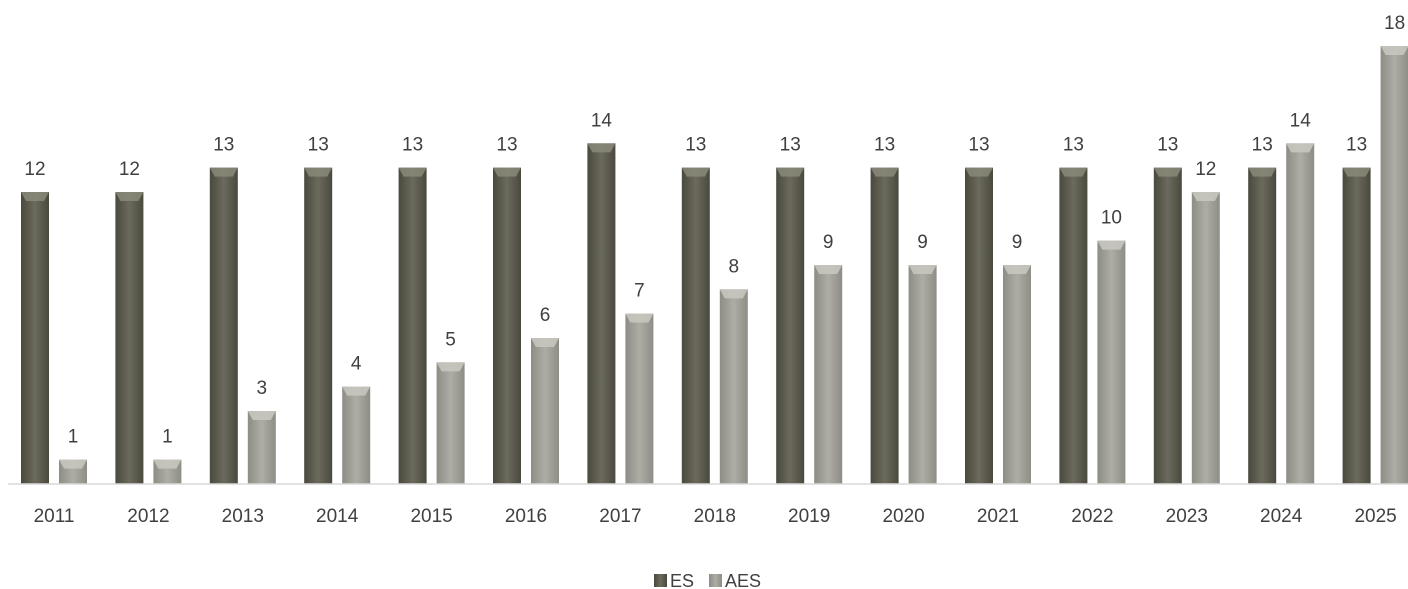 The image size is (1408, 589). I want to click on data-label-es-2014: 13, so click(318, 145).